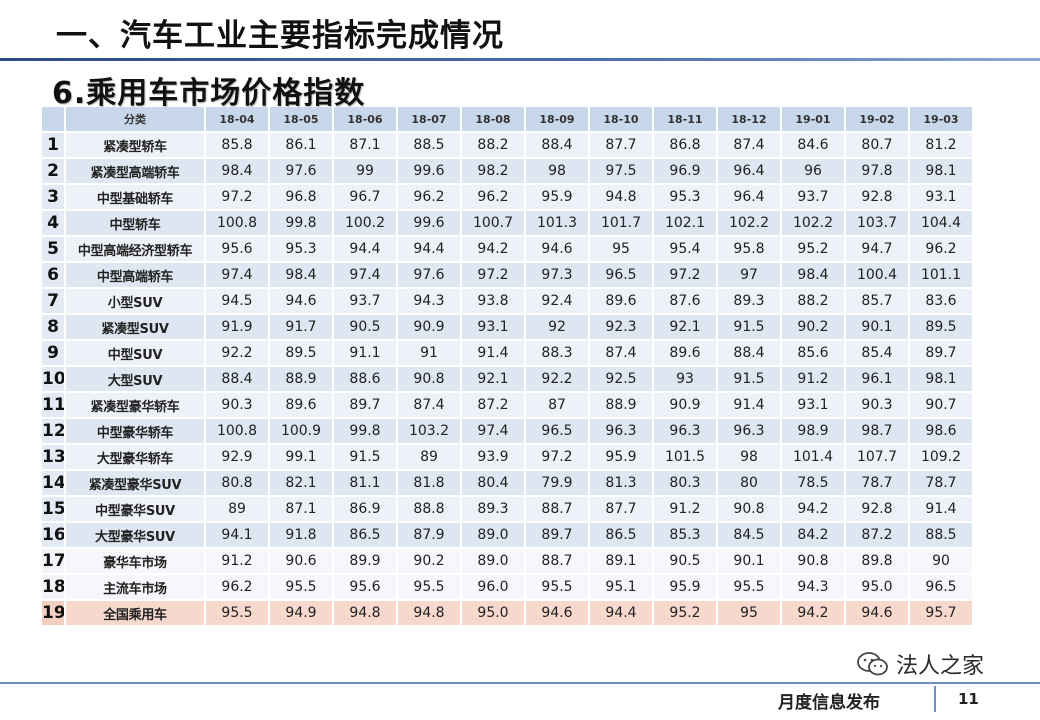 The width and height of the screenshot is (1040, 720). What do you see at coordinates (813, 119) in the screenshot?
I see `header-cell-month: 19-01` at bounding box center [813, 119].